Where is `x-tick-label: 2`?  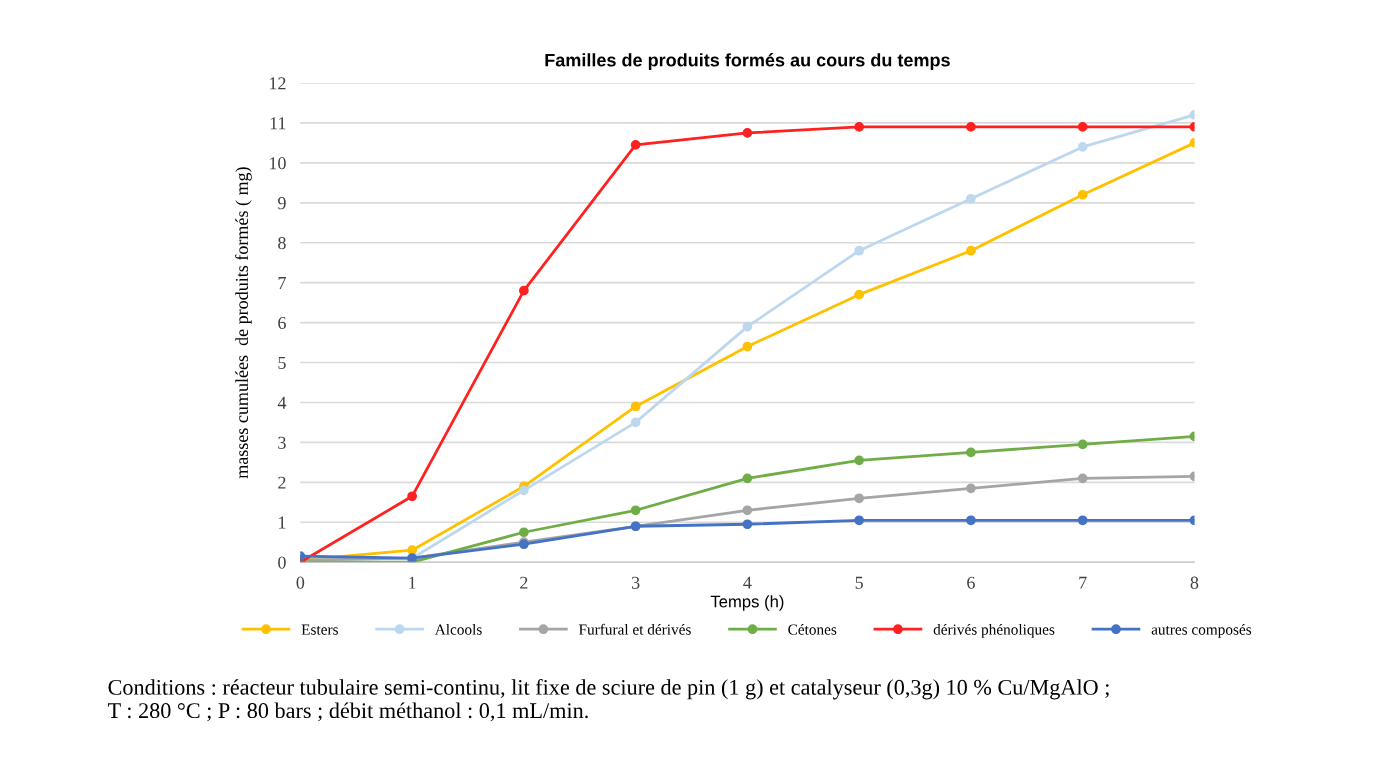 x-tick-label: 2 is located at coordinates (524, 582).